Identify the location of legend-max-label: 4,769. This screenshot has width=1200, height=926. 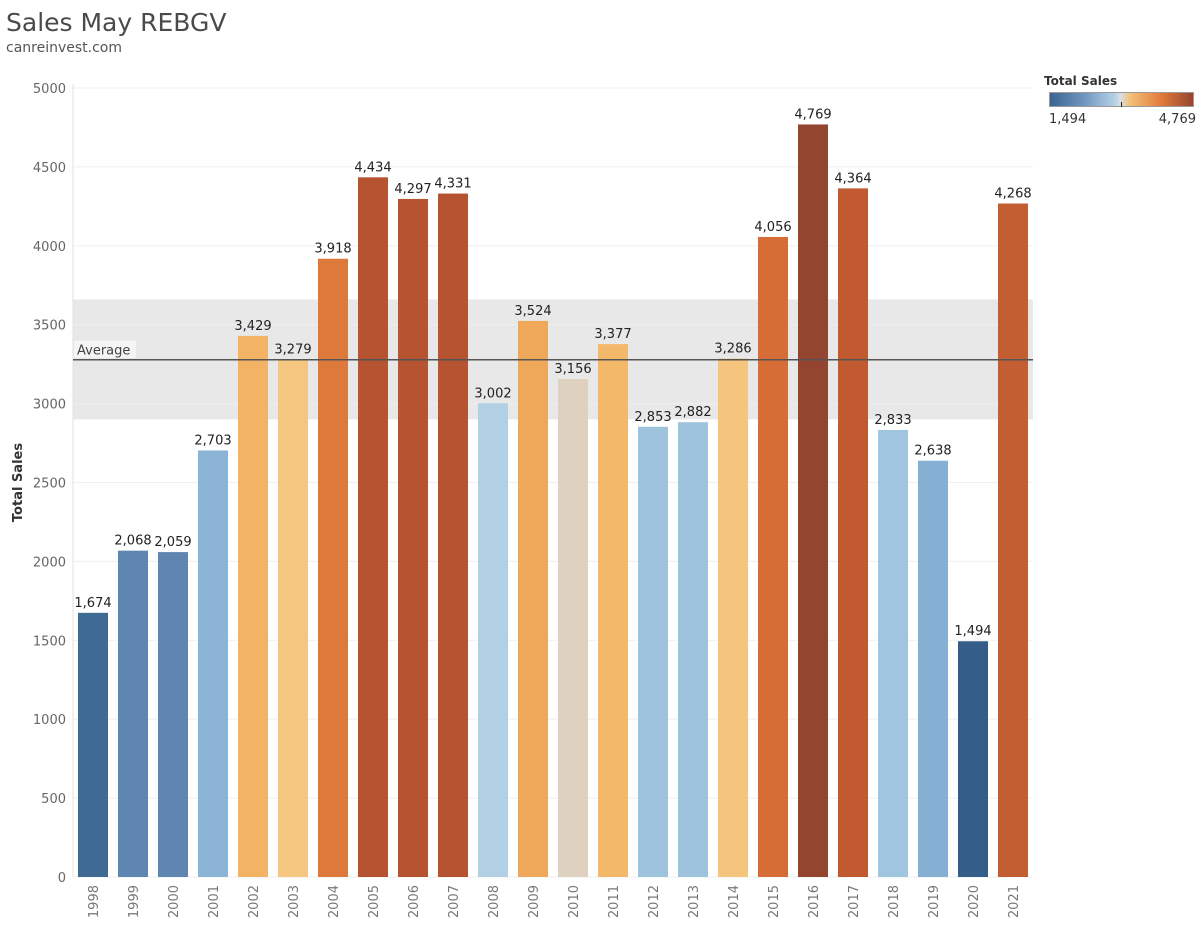
(1177, 119).